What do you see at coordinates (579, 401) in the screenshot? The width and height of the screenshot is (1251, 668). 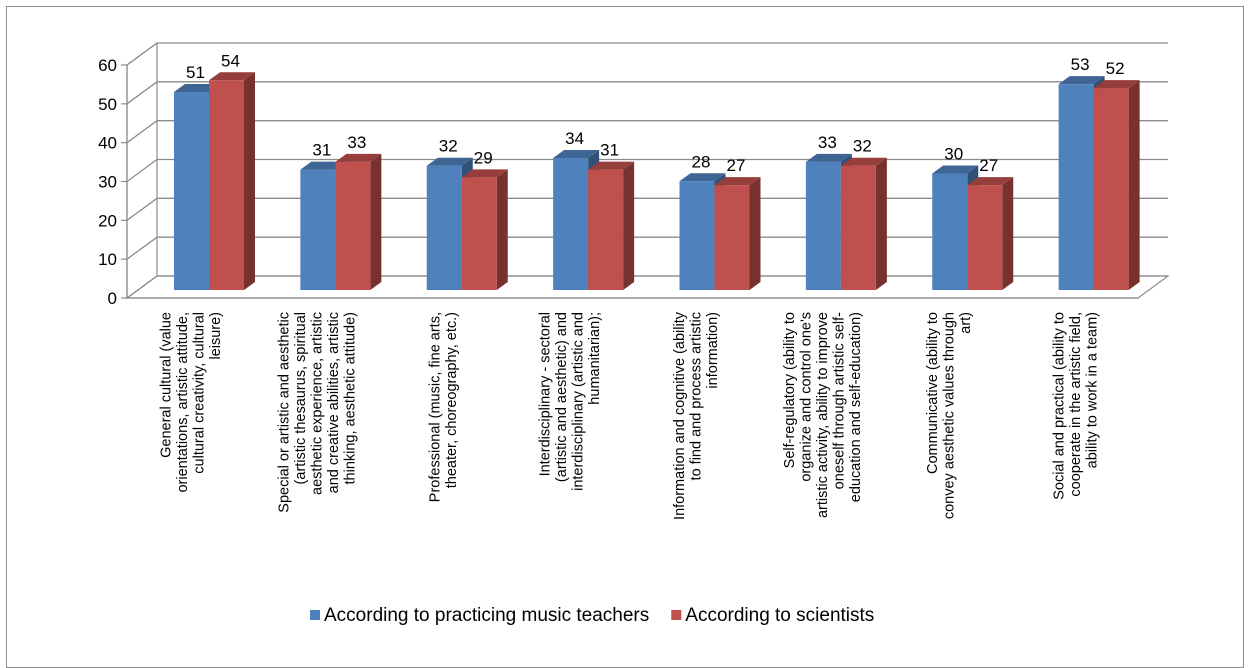 I see `category-label-line: interdisciplinary (artistic and` at bounding box center [579, 401].